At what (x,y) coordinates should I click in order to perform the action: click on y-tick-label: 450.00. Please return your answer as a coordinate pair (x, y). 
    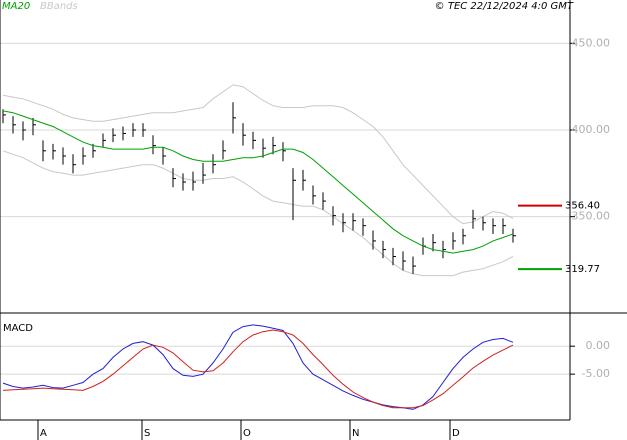
    Looking at the image, I should click on (591, 42).